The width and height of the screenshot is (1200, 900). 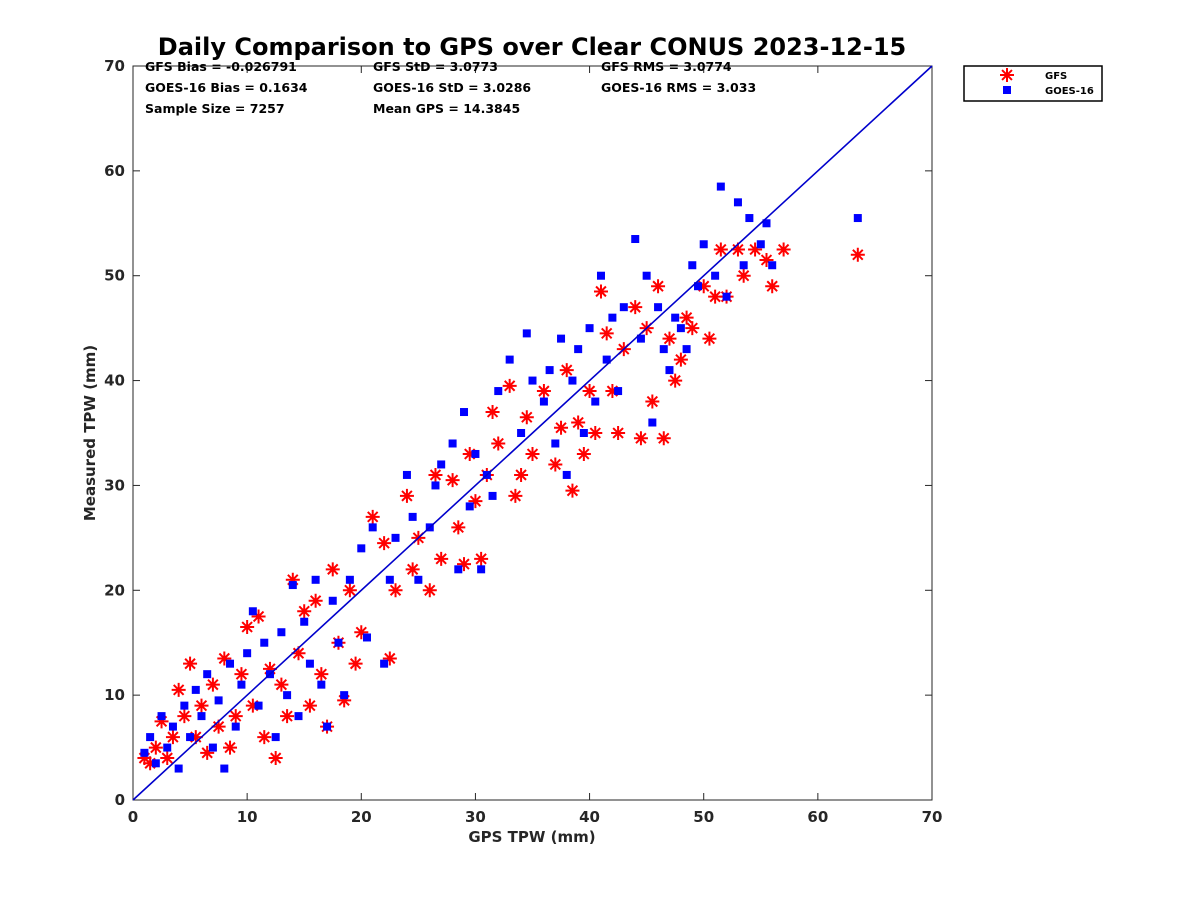 What do you see at coordinates (817, 817) in the screenshot?
I see `x-tick-label: 60` at bounding box center [817, 817].